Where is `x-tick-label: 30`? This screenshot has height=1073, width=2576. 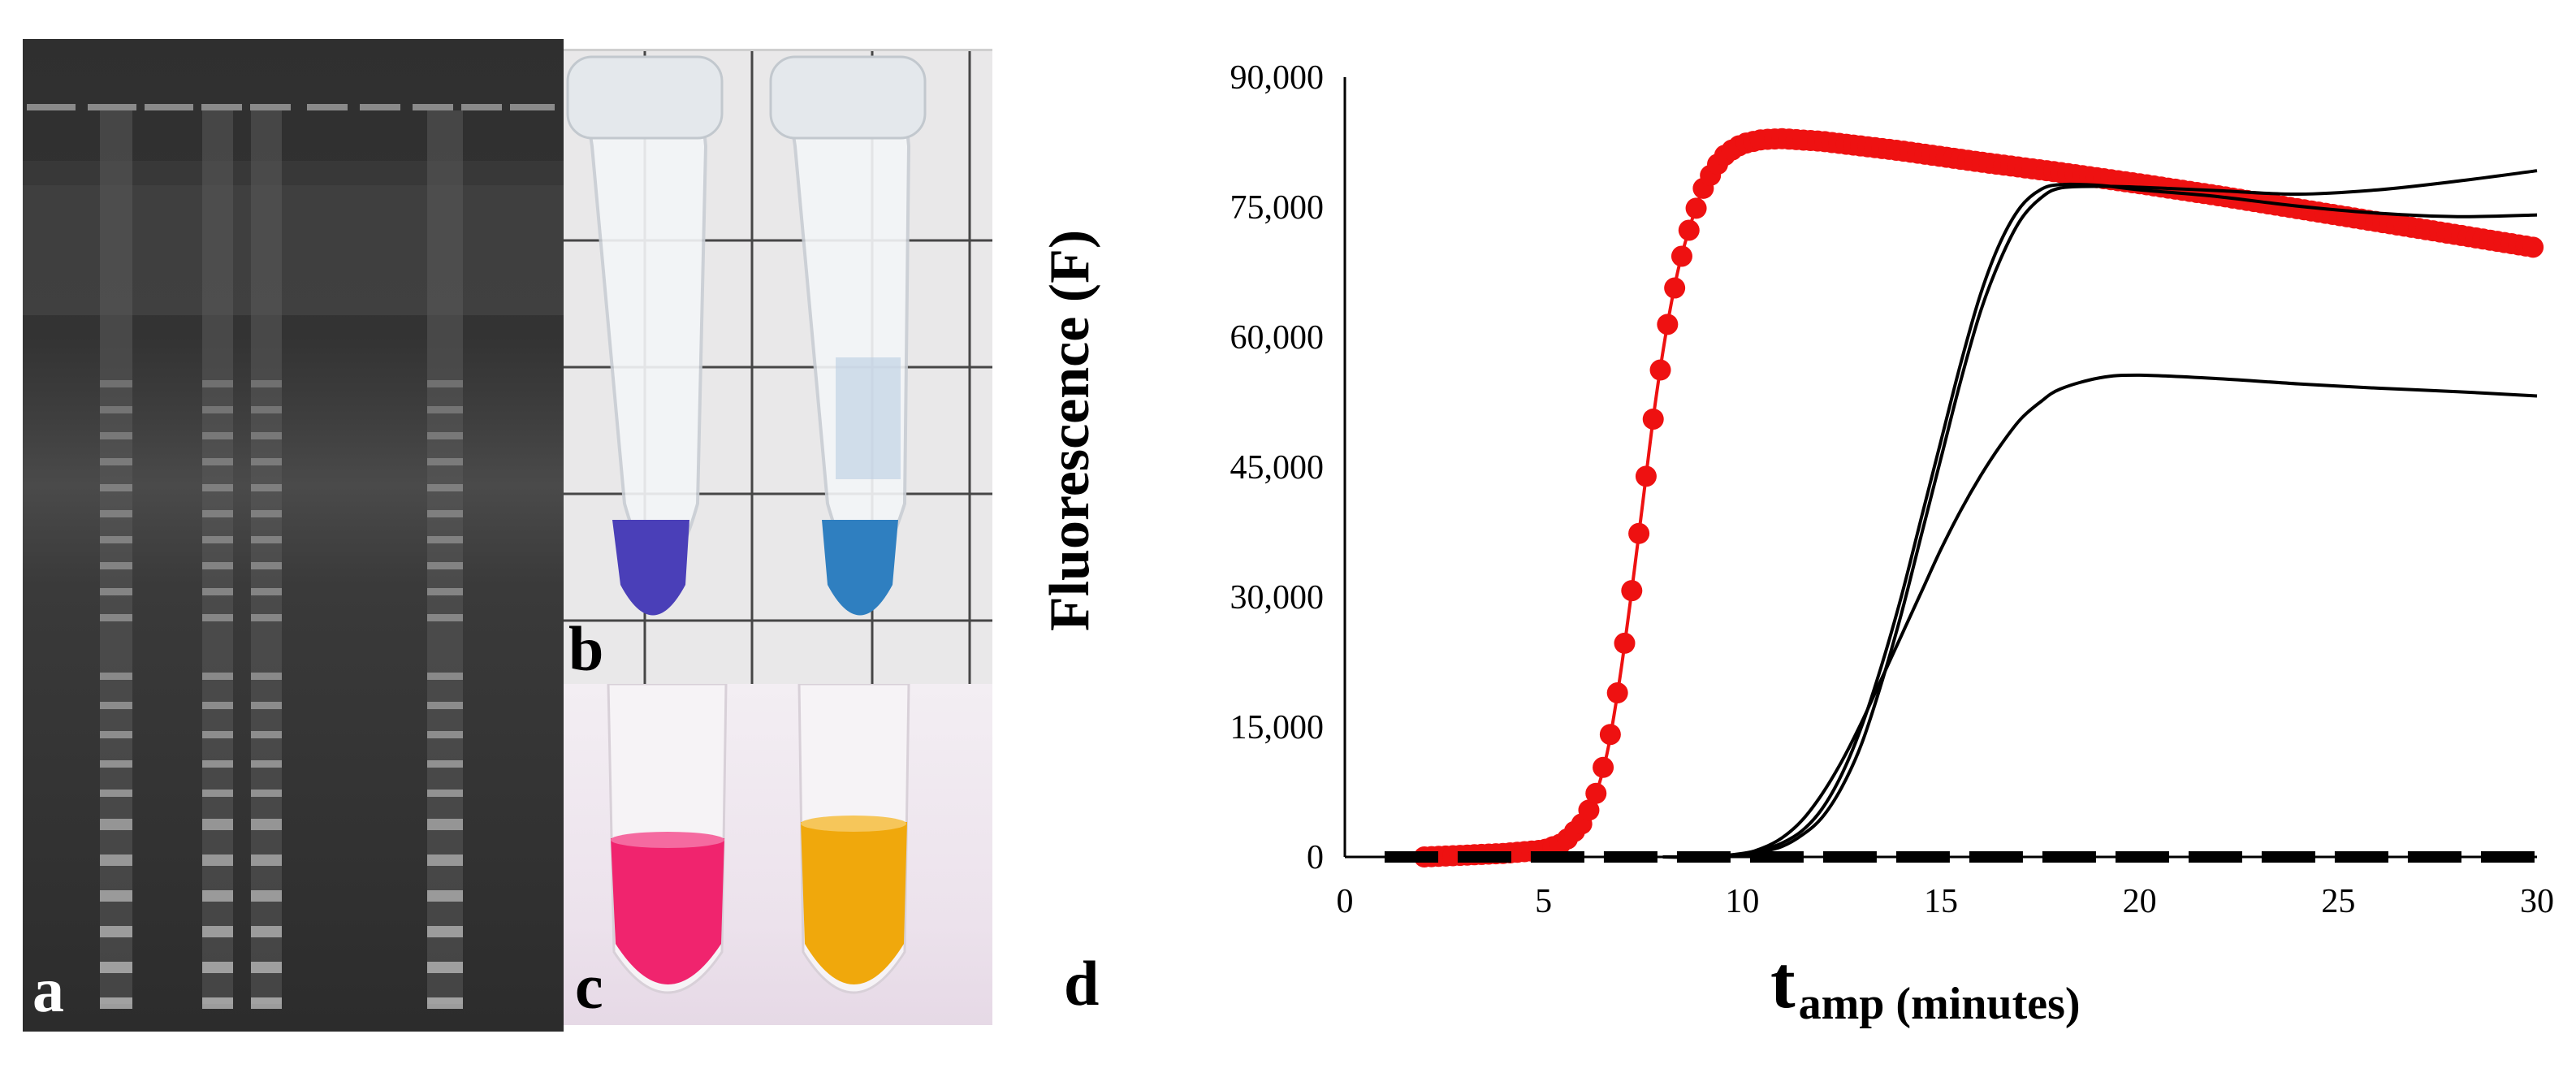 x-tick-label: 30 is located at coordinates (2537, 901).